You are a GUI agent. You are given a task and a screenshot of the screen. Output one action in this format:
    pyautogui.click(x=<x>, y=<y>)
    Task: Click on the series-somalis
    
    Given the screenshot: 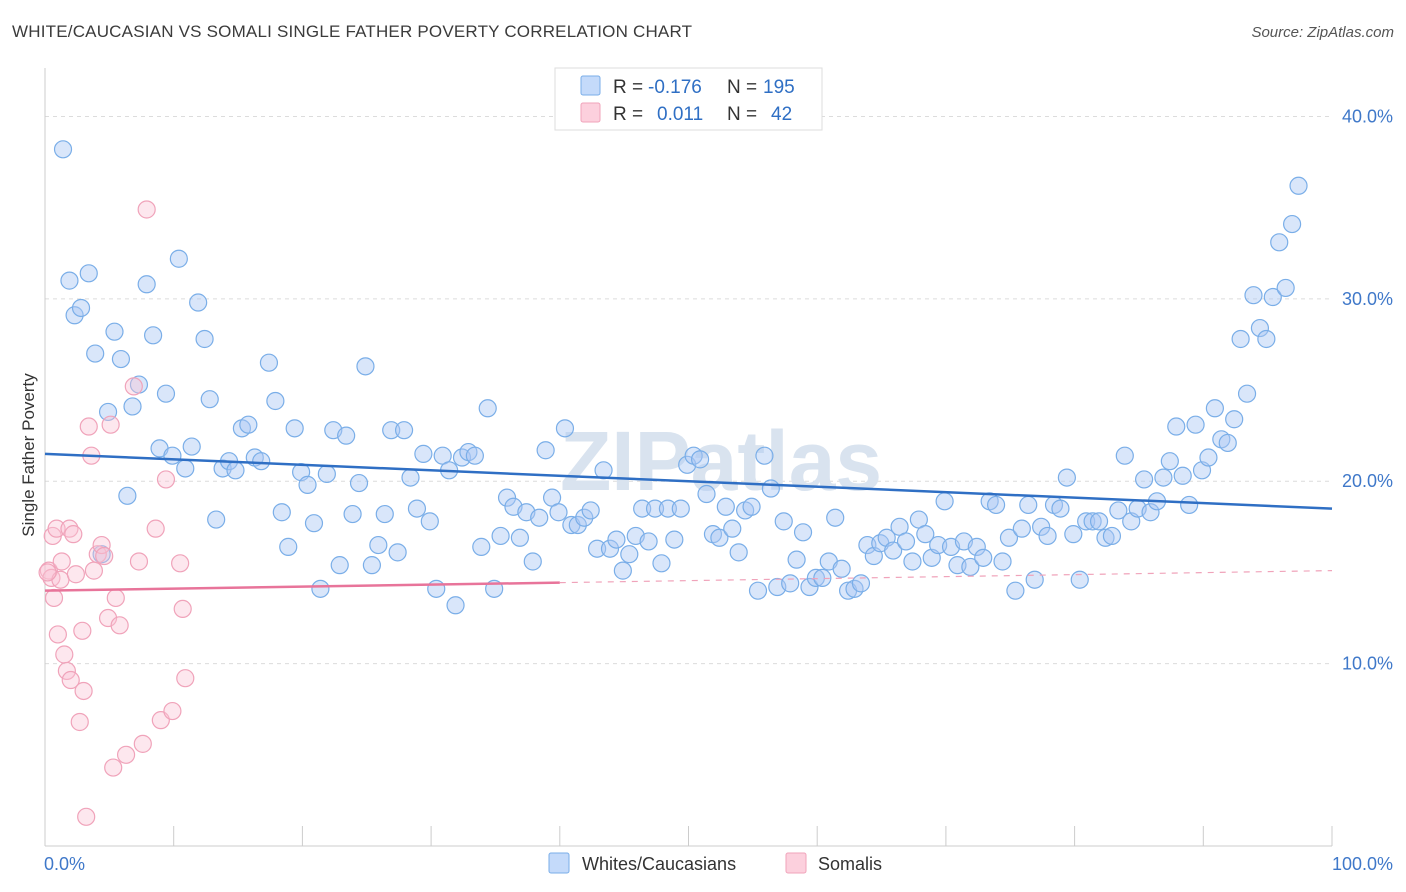 What is the action you would take?
    pyautogui.click(x=116, y=513)
    